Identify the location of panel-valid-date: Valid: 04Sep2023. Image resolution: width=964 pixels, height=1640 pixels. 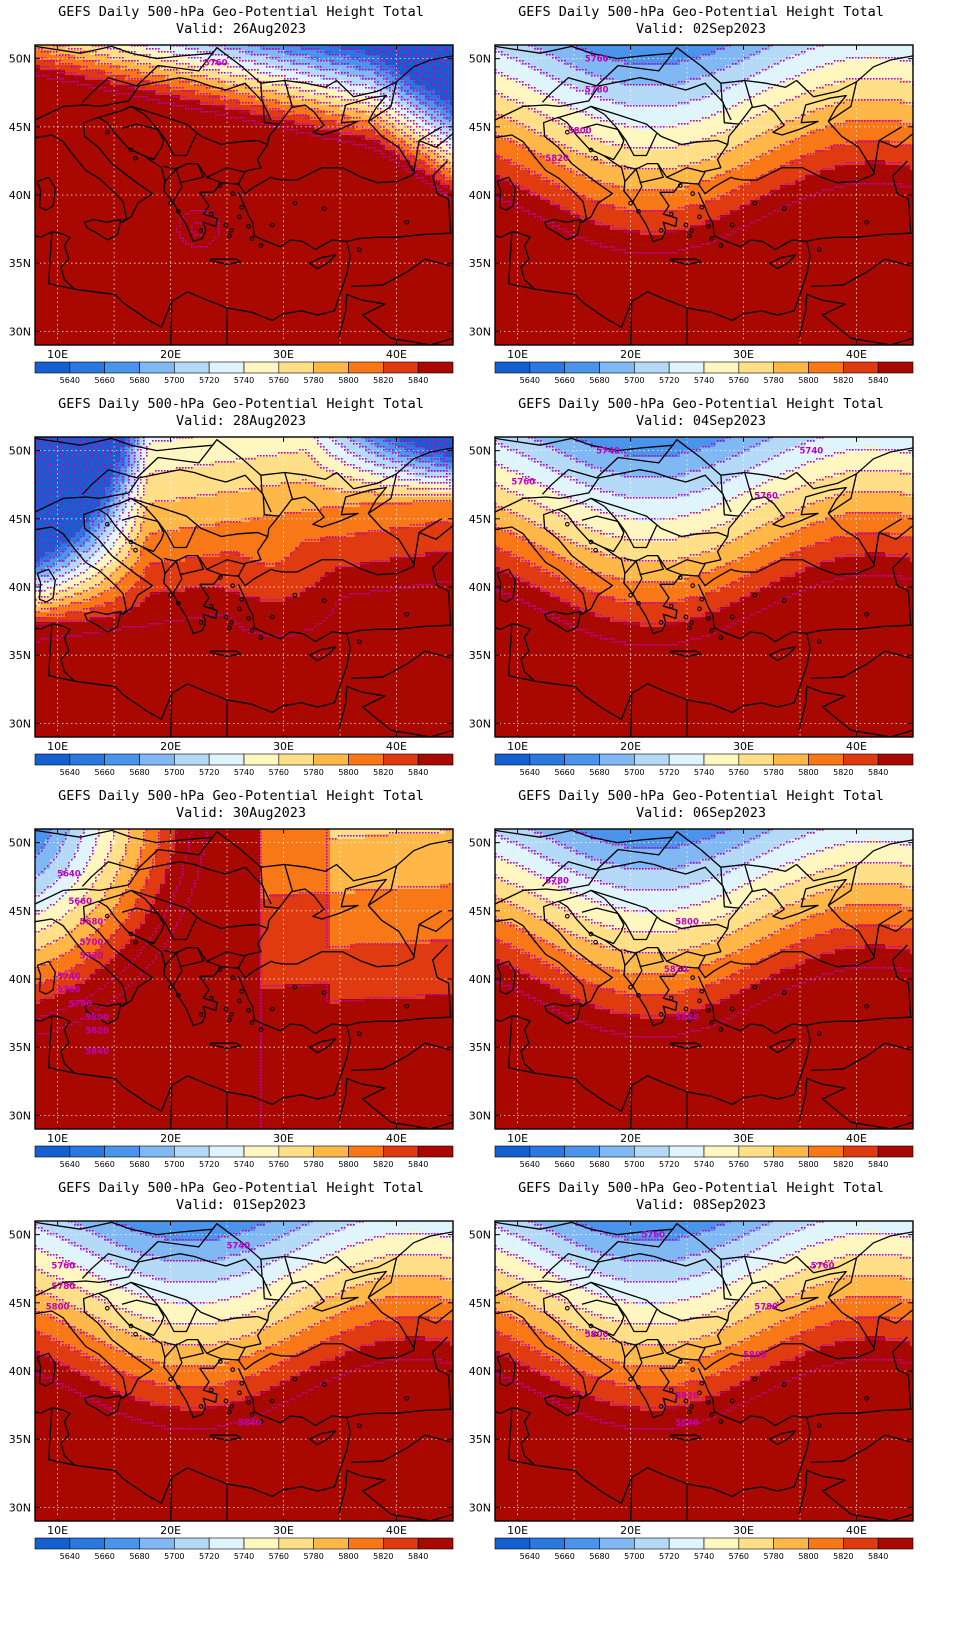
(701, 421).